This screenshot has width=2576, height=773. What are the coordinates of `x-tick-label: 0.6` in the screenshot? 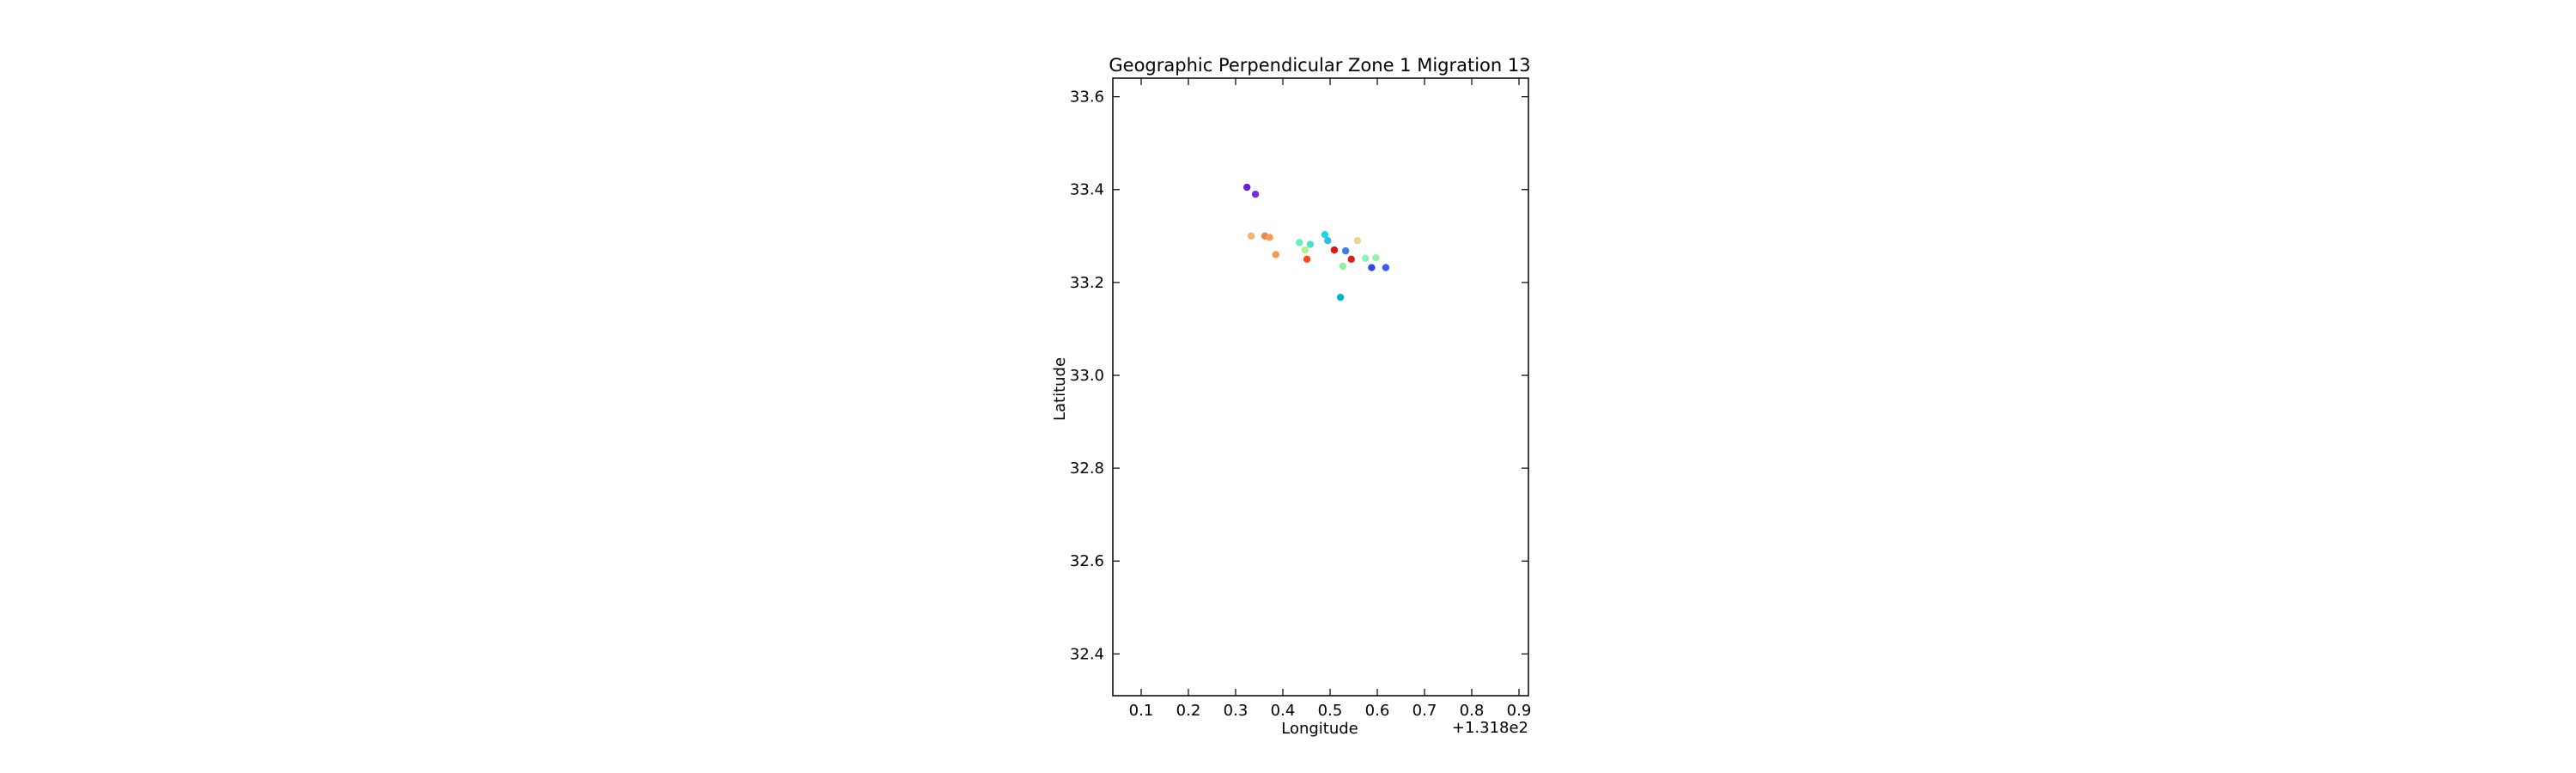 It's located at (1378, 711).